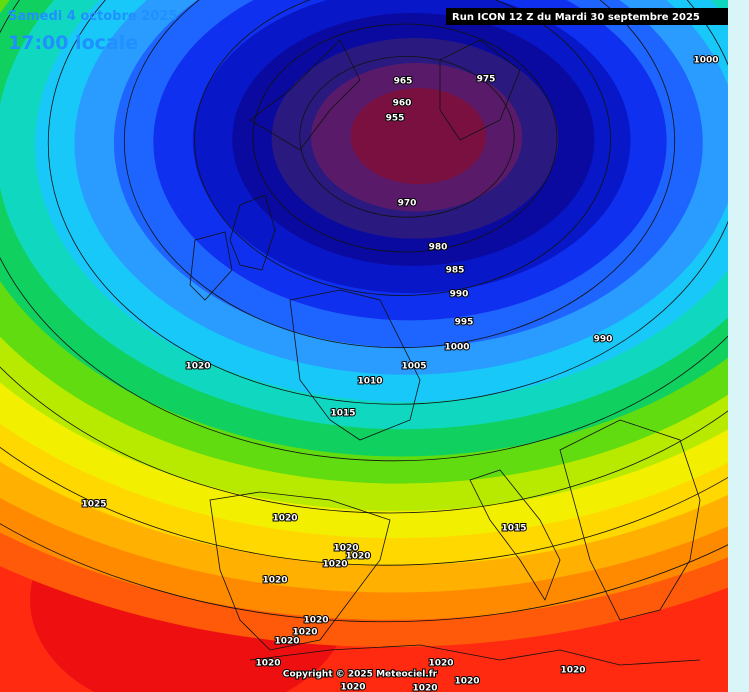 The width and height of the screenshot is (749, 692). What do you see at coordinates (73, 43) in the screenshot?
I see `local-time: 17:00 locale` at bounding box center [73, 43].